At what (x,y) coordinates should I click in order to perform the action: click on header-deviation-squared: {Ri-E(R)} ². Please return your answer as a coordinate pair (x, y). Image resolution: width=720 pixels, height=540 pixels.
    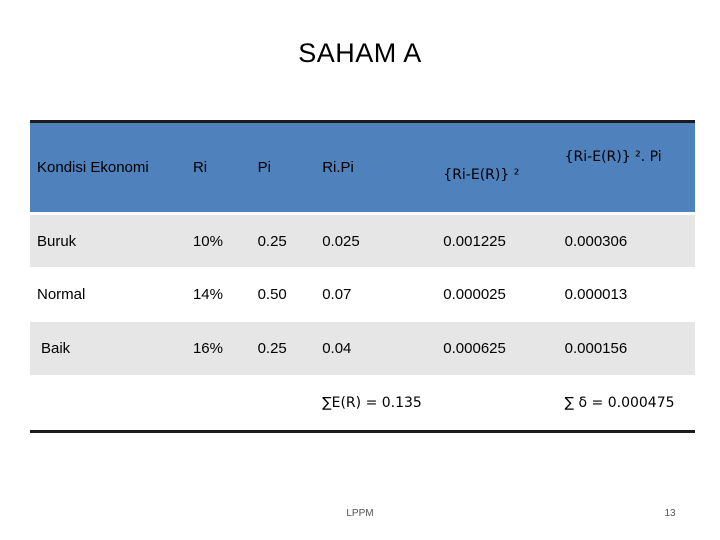
    Looking at the image, I should click on (481, 174).